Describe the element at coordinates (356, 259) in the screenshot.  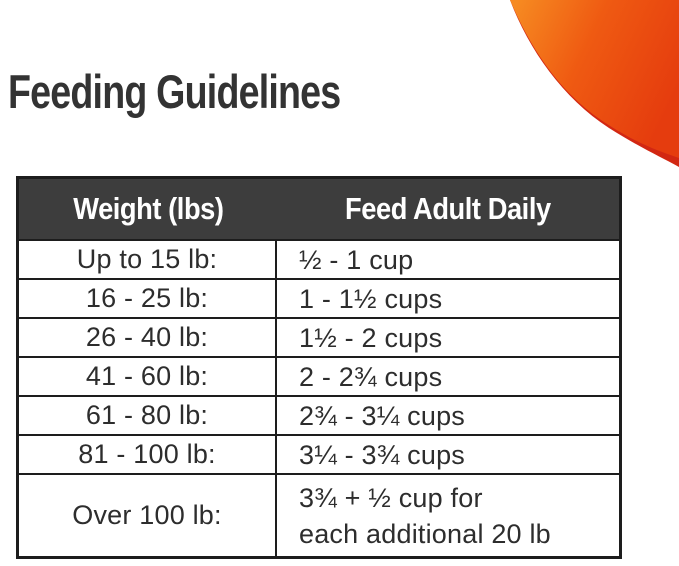
I see `feed-cell: ½ - 1 cup` at that location.